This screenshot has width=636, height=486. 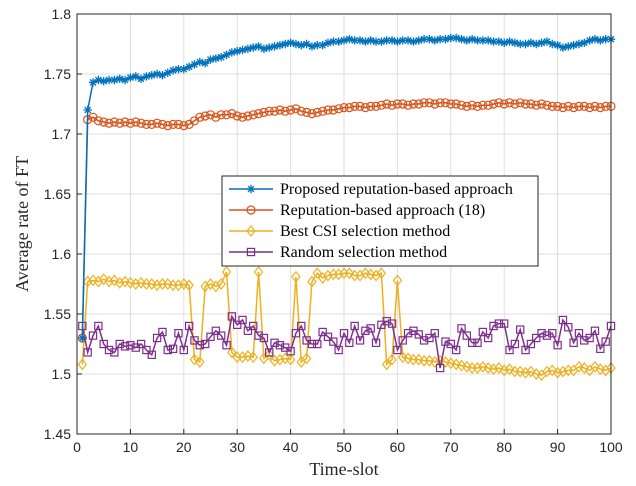 I want to click on x-tick-label: 50, so click(x=344, y=447).